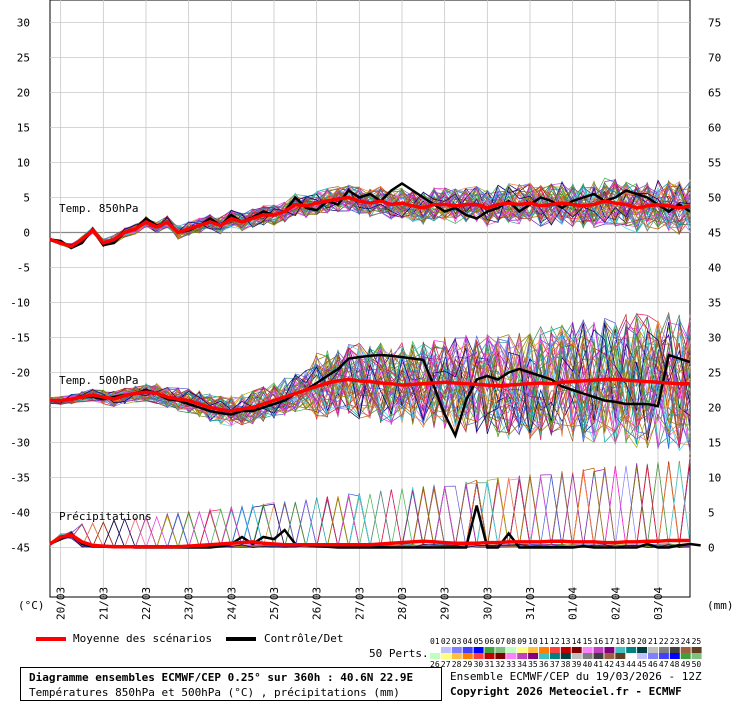 The image size is (740, 701). I want to click on pert-number-bottom: 41, so click(599, 664).